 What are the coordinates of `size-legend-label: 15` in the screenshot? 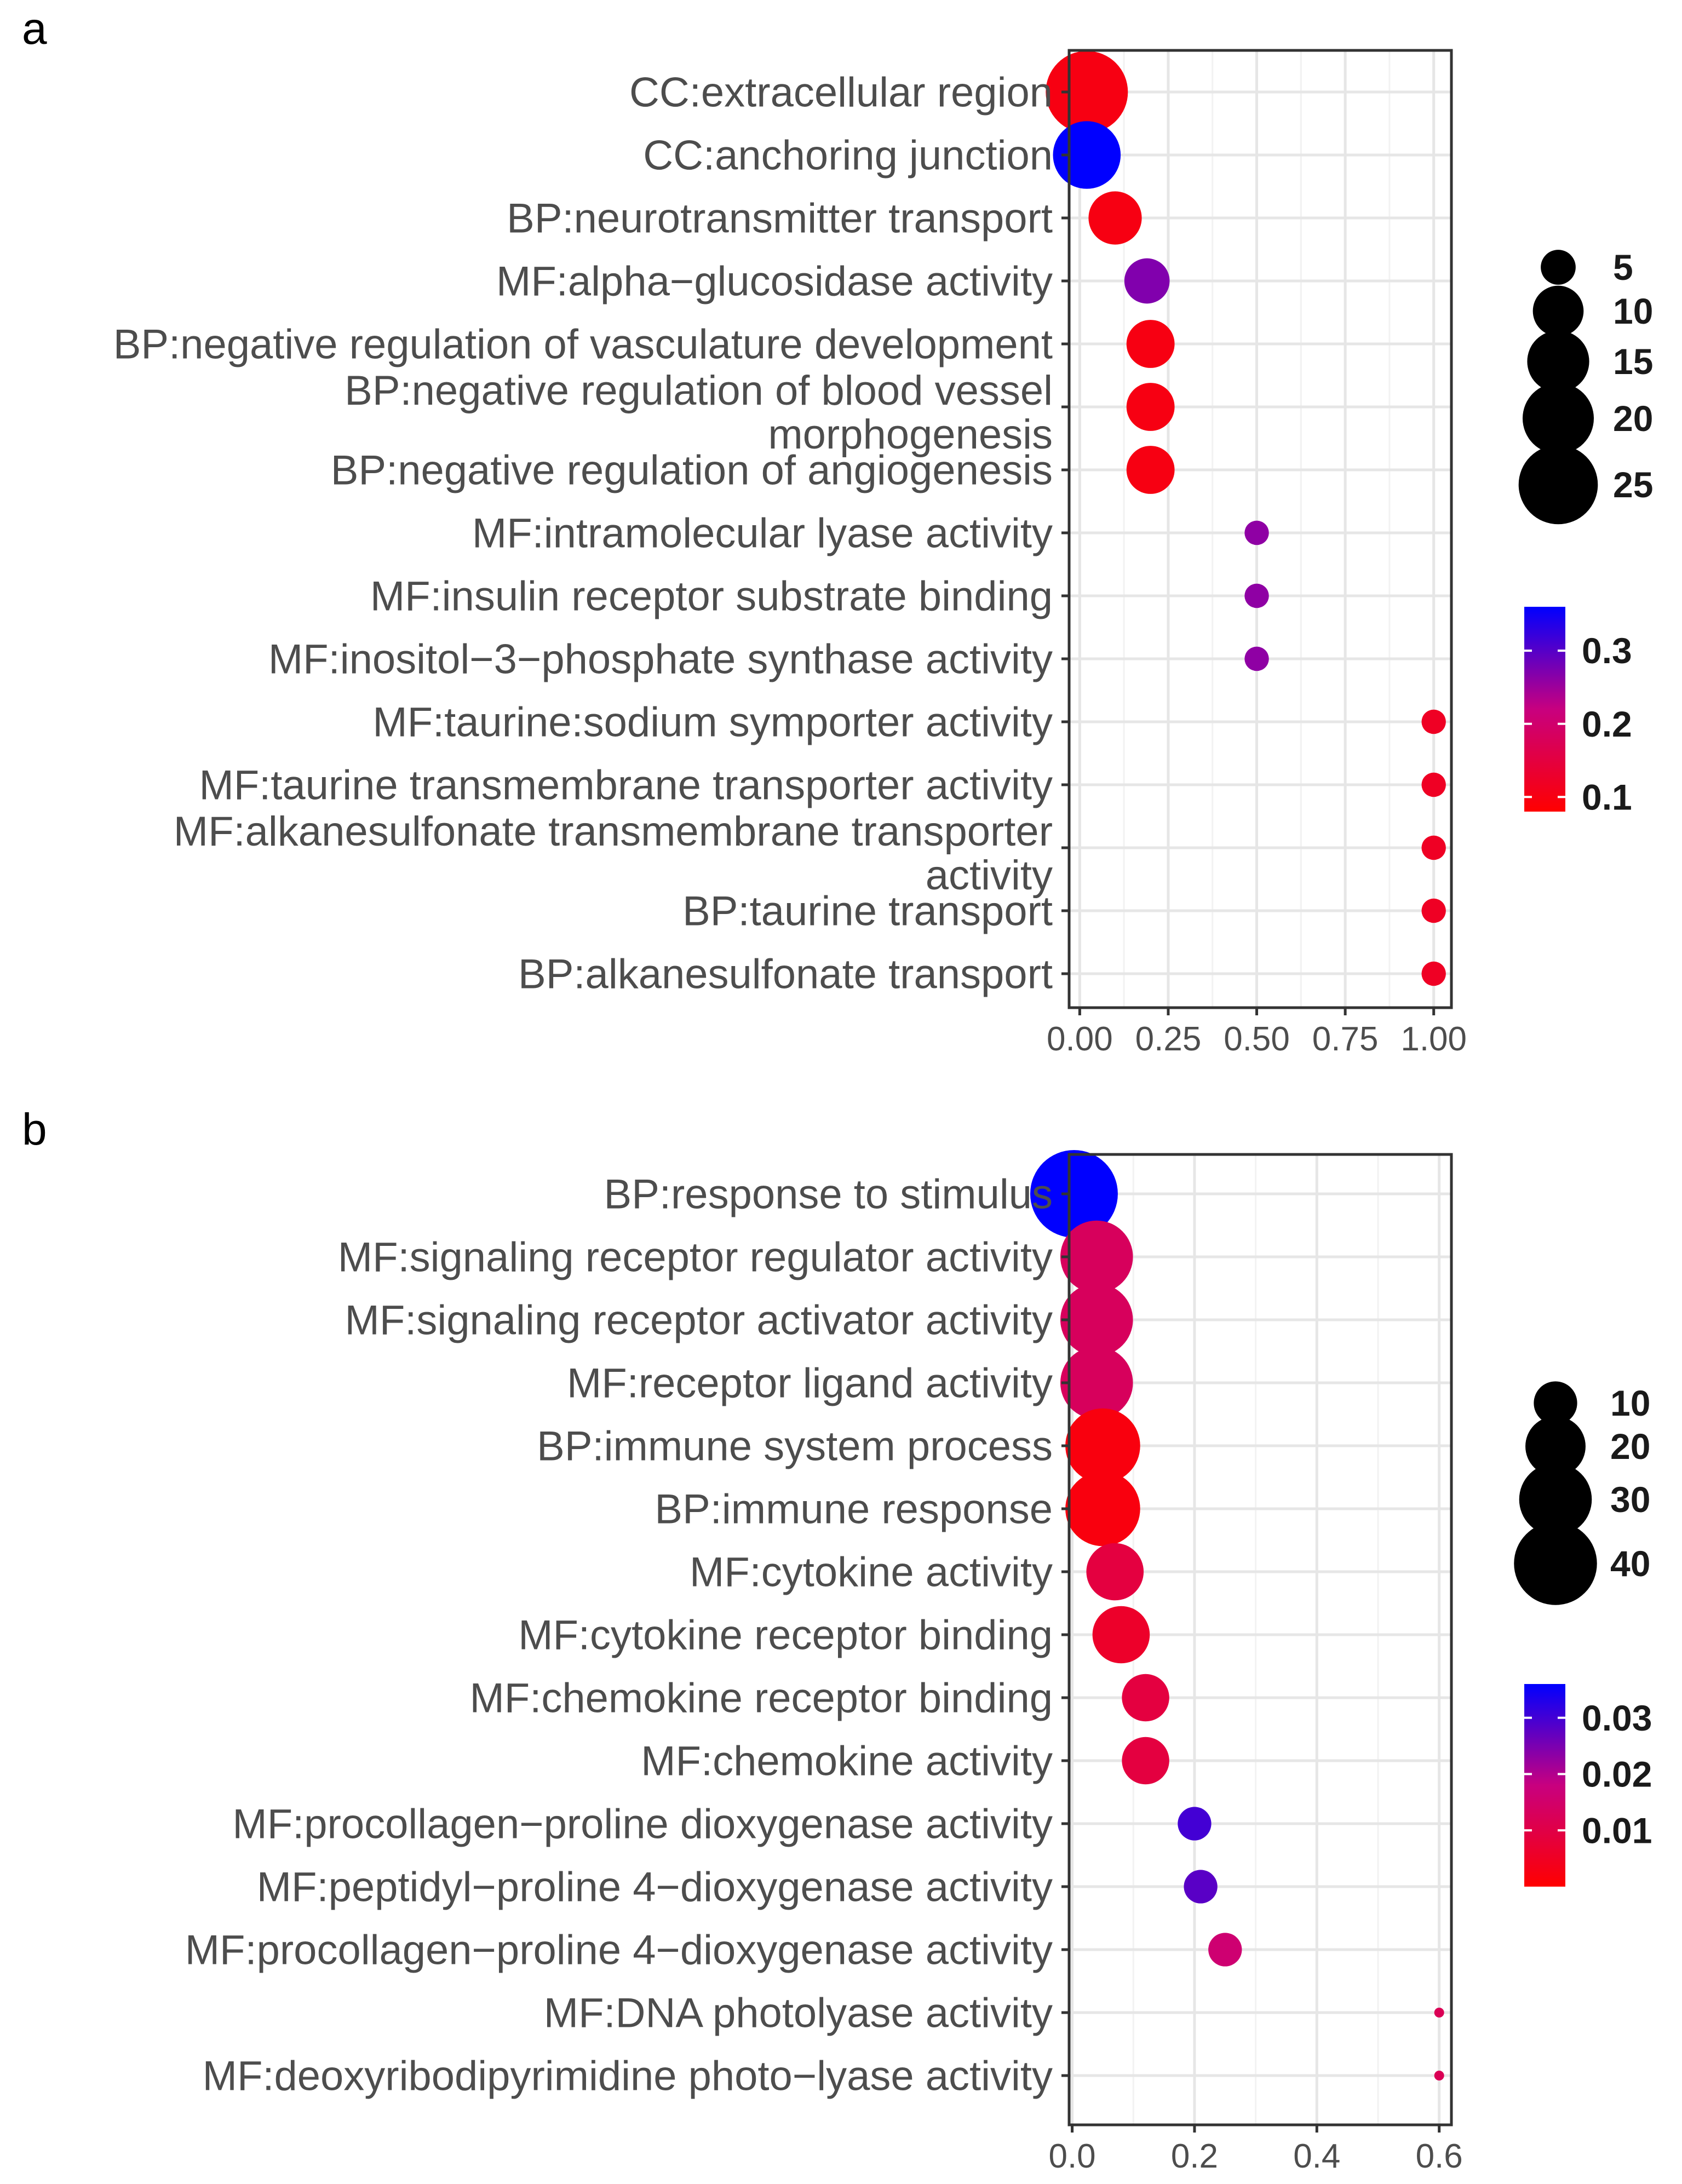 It's located at (1633, 361).